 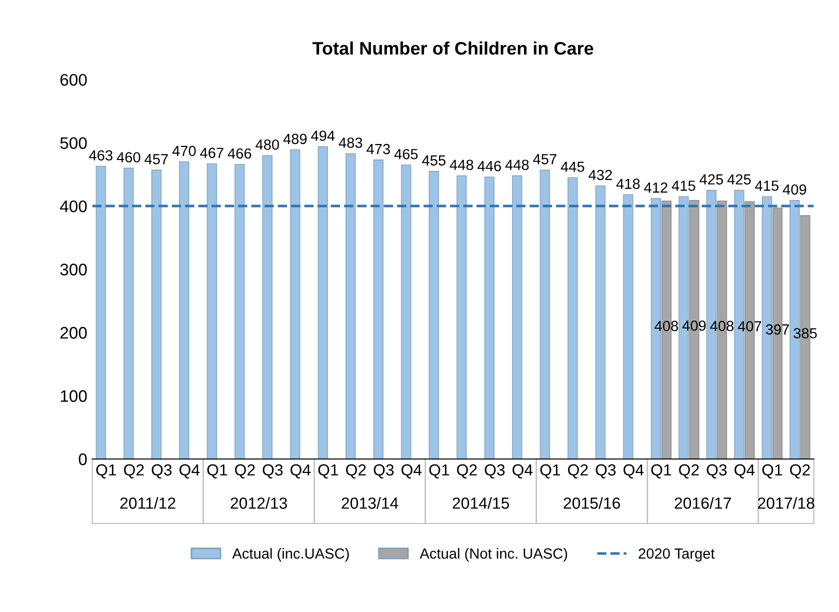 I want to click on y-tick-label: 600, so click(x=73, y=80).